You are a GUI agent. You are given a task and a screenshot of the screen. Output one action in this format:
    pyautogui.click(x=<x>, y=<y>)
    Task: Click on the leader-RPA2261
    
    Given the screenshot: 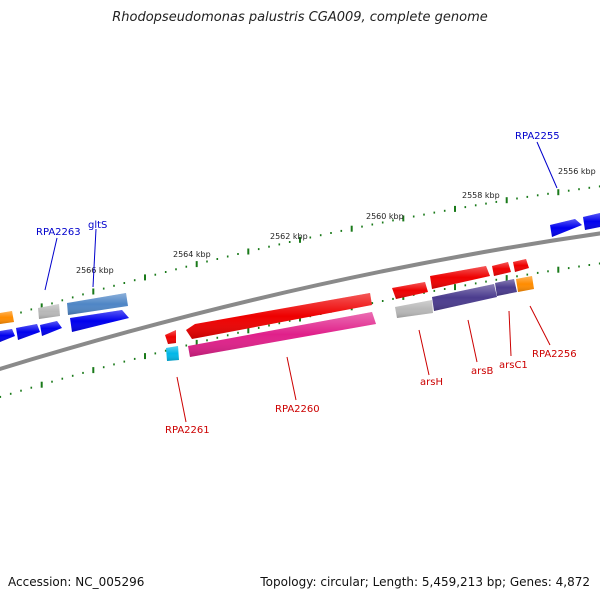 What is the action you would take?
    pyautogui.click(x=181, y=399)
    